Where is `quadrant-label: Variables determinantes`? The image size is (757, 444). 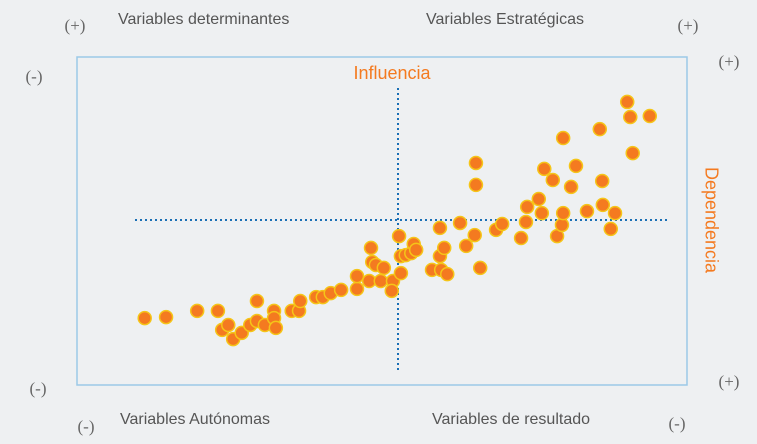 quadrant-label: Variables determinantes is located at coordinates (203, 19).